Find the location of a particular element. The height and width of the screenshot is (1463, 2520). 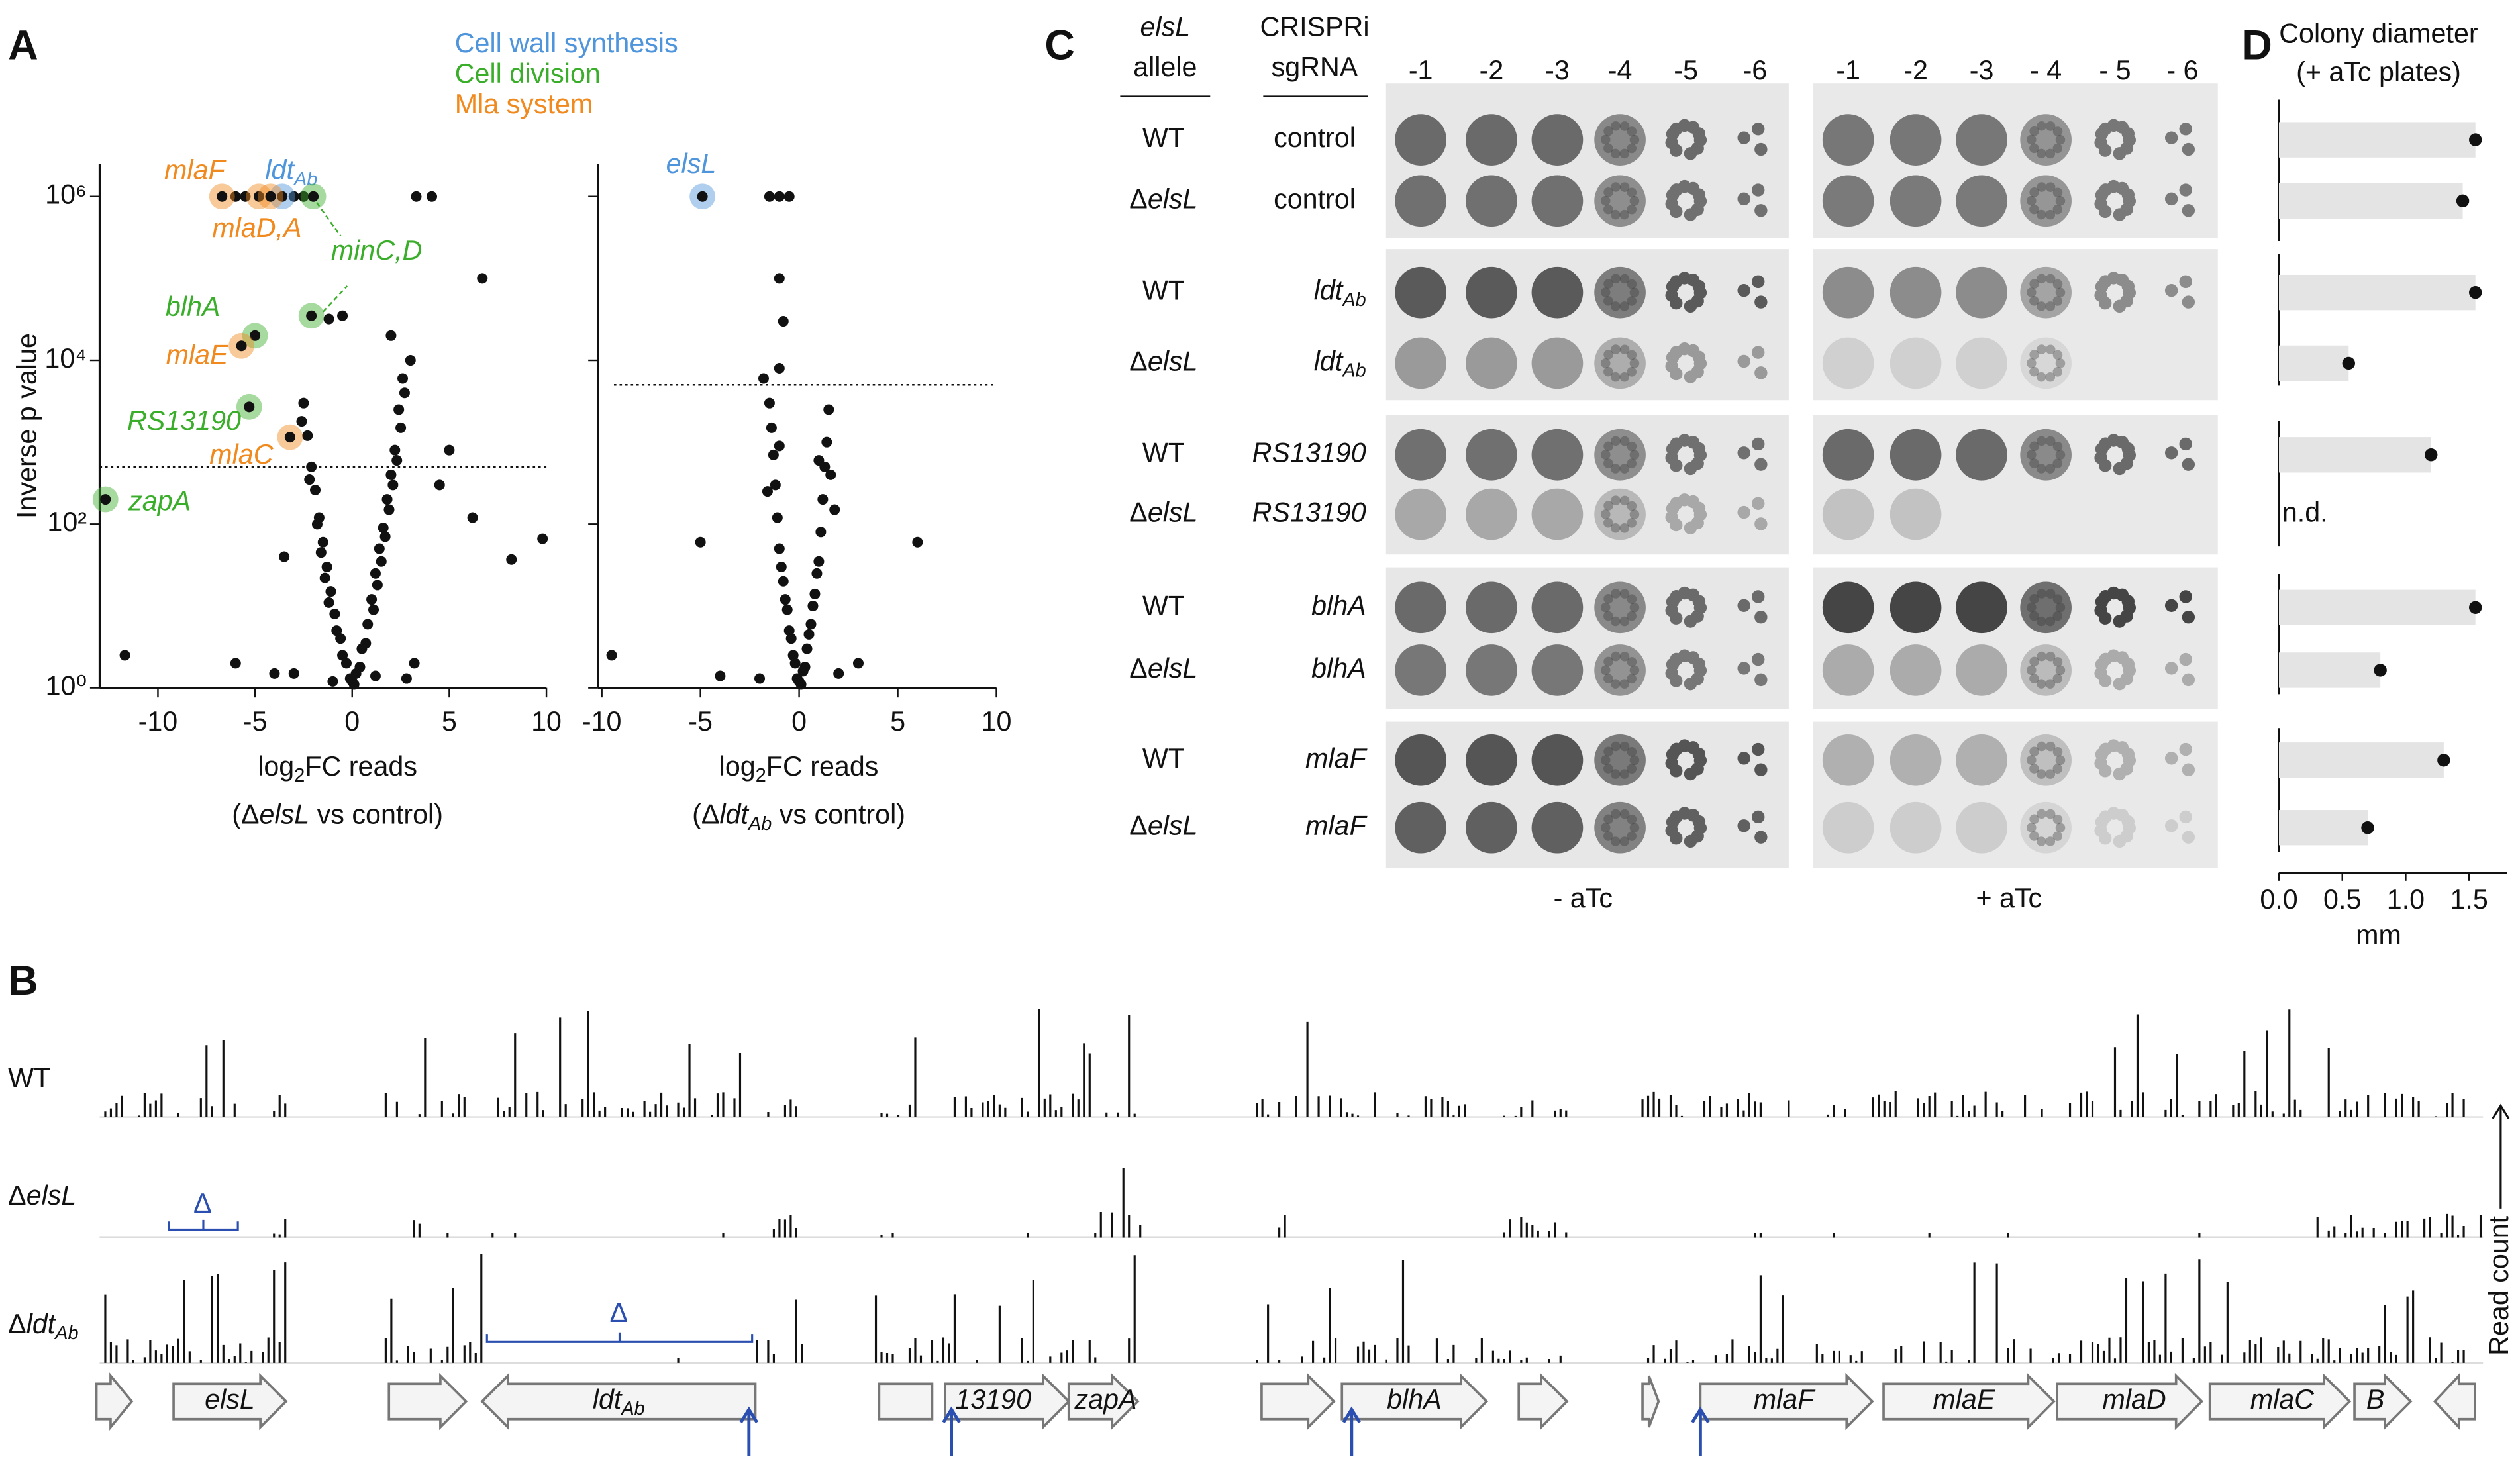

allele-label-part: WT is located at coordinates (1163, 758).